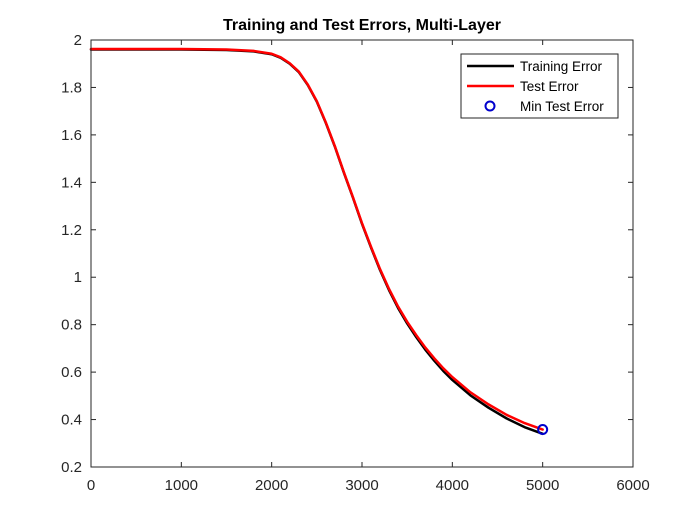 This screenshot has height=525, width=700. I want to click on legend-label-min-test-error: Min Test Error, so click(562, 106).